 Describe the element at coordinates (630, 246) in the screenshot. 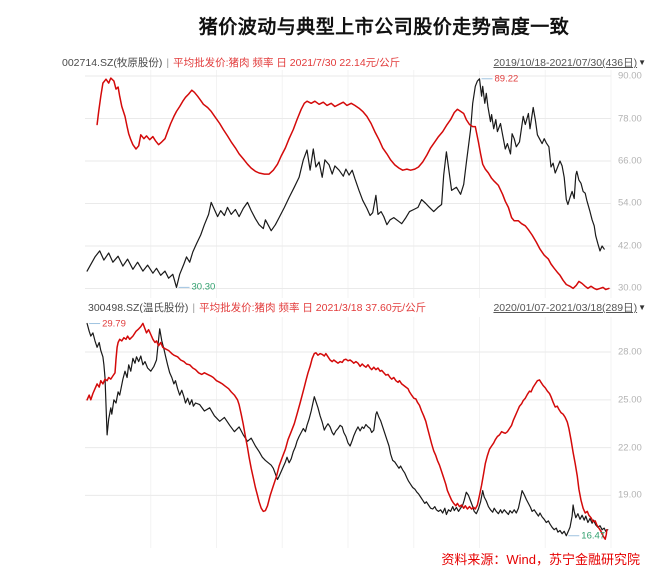

I see `y-axis-label: 42.00` at that location.